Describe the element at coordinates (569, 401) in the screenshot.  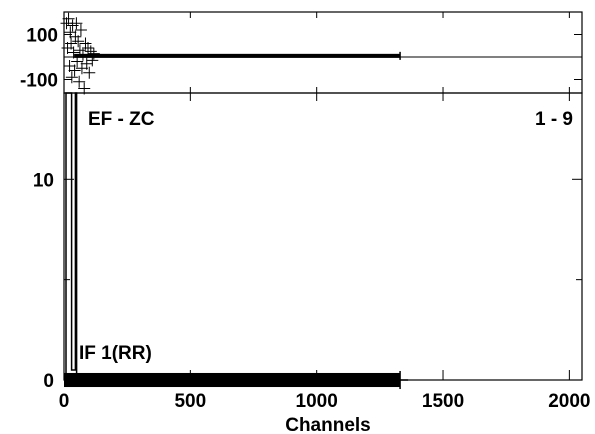
I see `x-tick-label: 2000` at that location.